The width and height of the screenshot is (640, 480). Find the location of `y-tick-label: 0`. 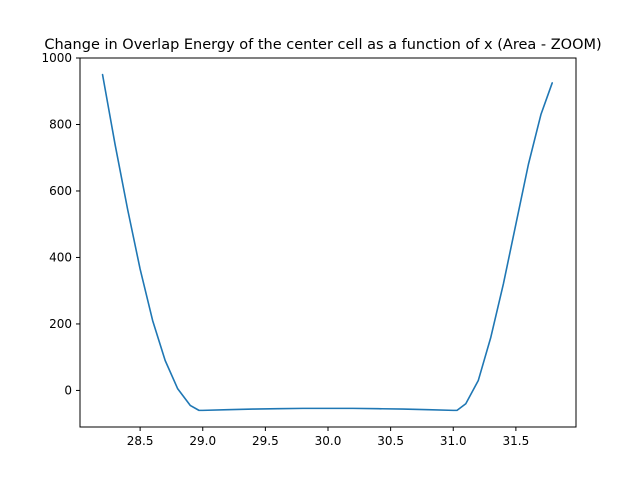

y-tick-label: 0 is located at coordinates (68, 390).